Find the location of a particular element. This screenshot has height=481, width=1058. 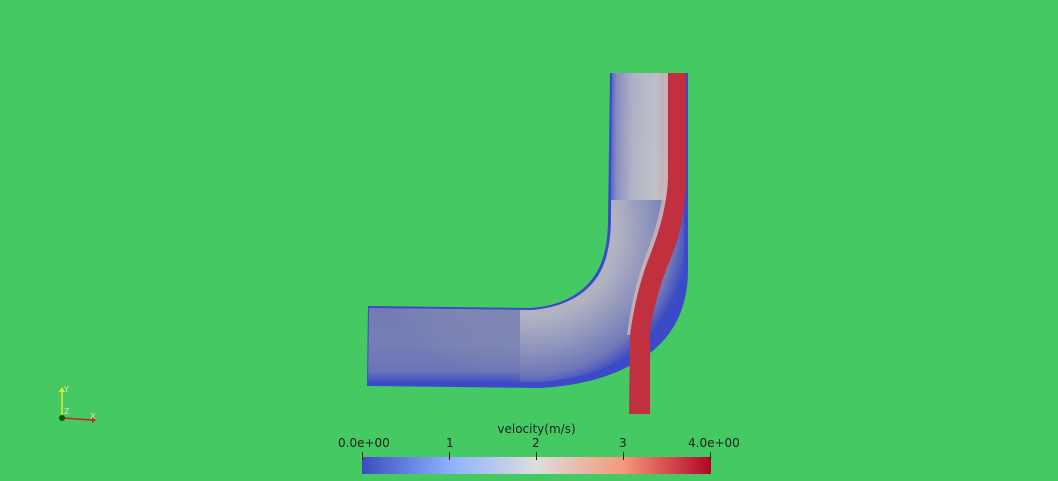

scalar-bar-label-1: 1 is located at coordinates (450, 443).